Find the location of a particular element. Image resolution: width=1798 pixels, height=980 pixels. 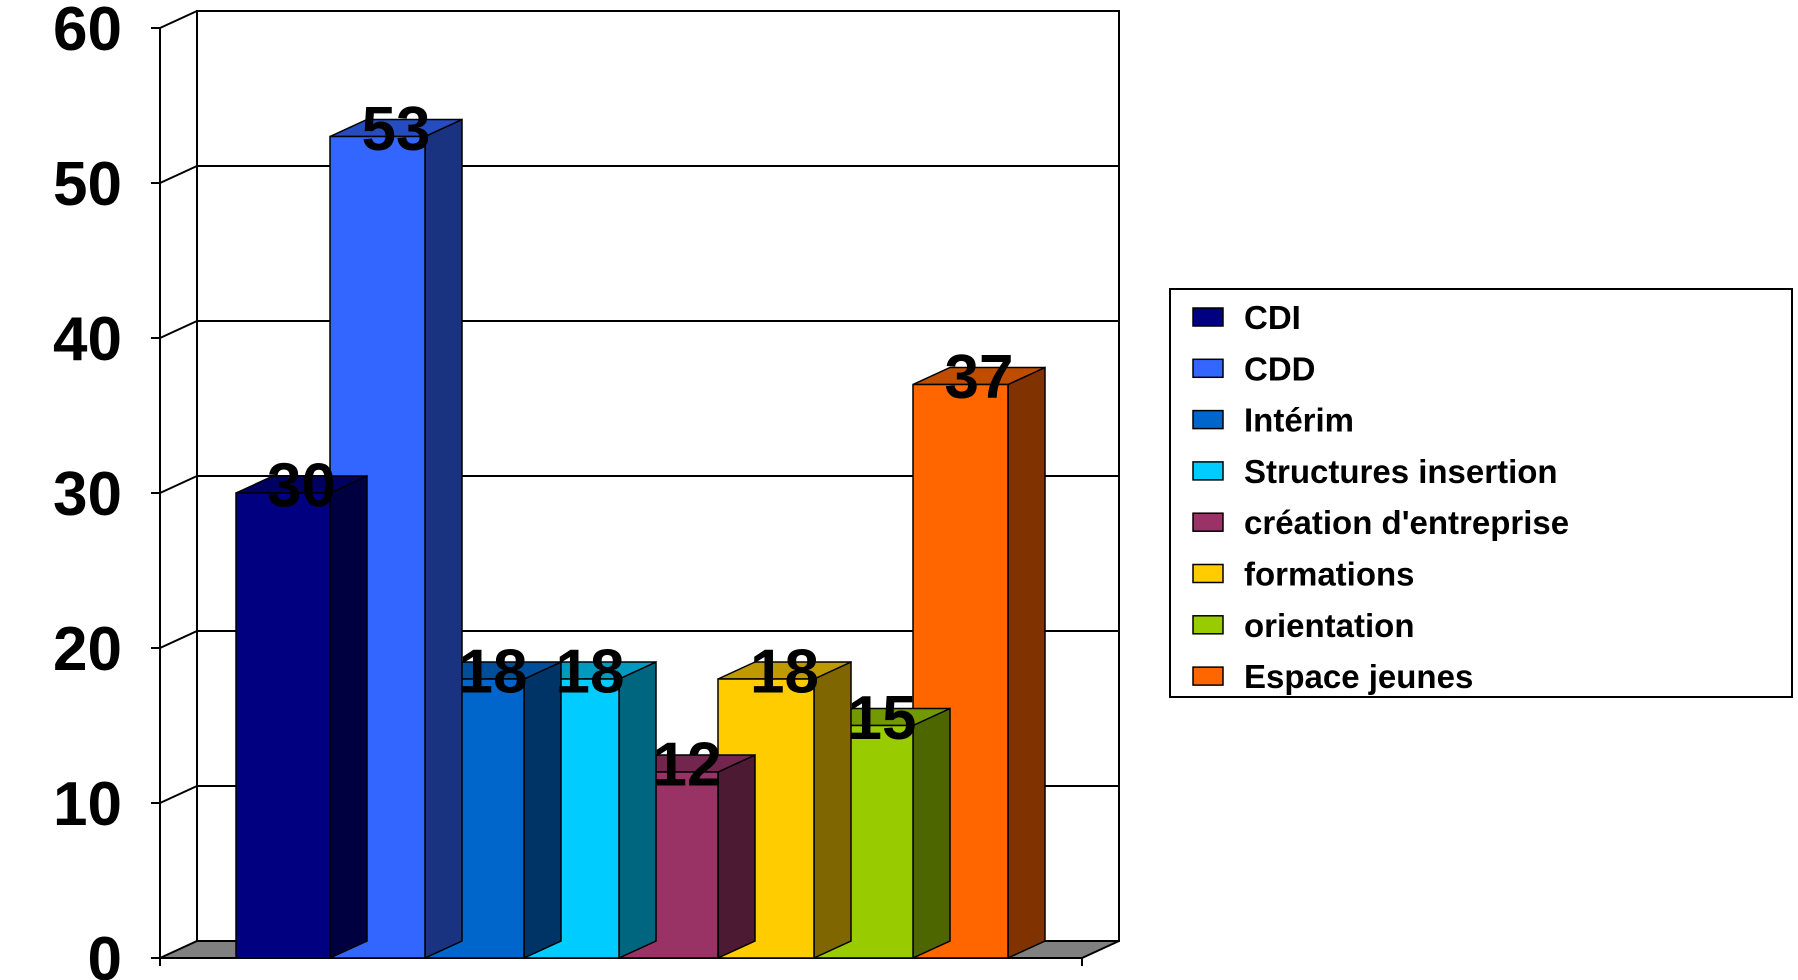

data-label-1: 53 is located at coordinates (396, 129).